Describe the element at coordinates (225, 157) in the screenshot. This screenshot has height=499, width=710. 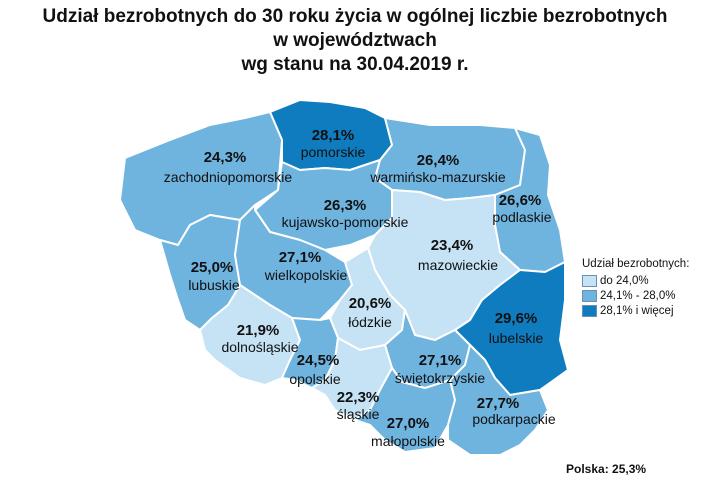
I see `region-value-zachodniopomorskie: 24,3%` at that location.